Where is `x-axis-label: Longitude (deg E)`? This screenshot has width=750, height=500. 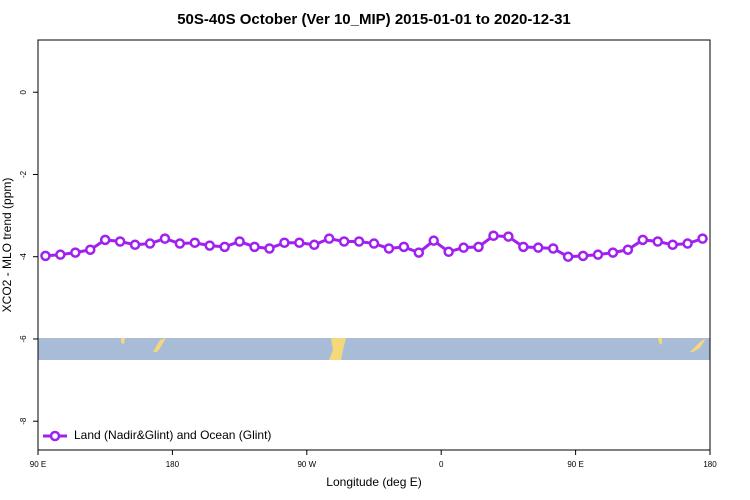
x-axis-label: Longitude (deg E) is located at coordinates (373, 482).